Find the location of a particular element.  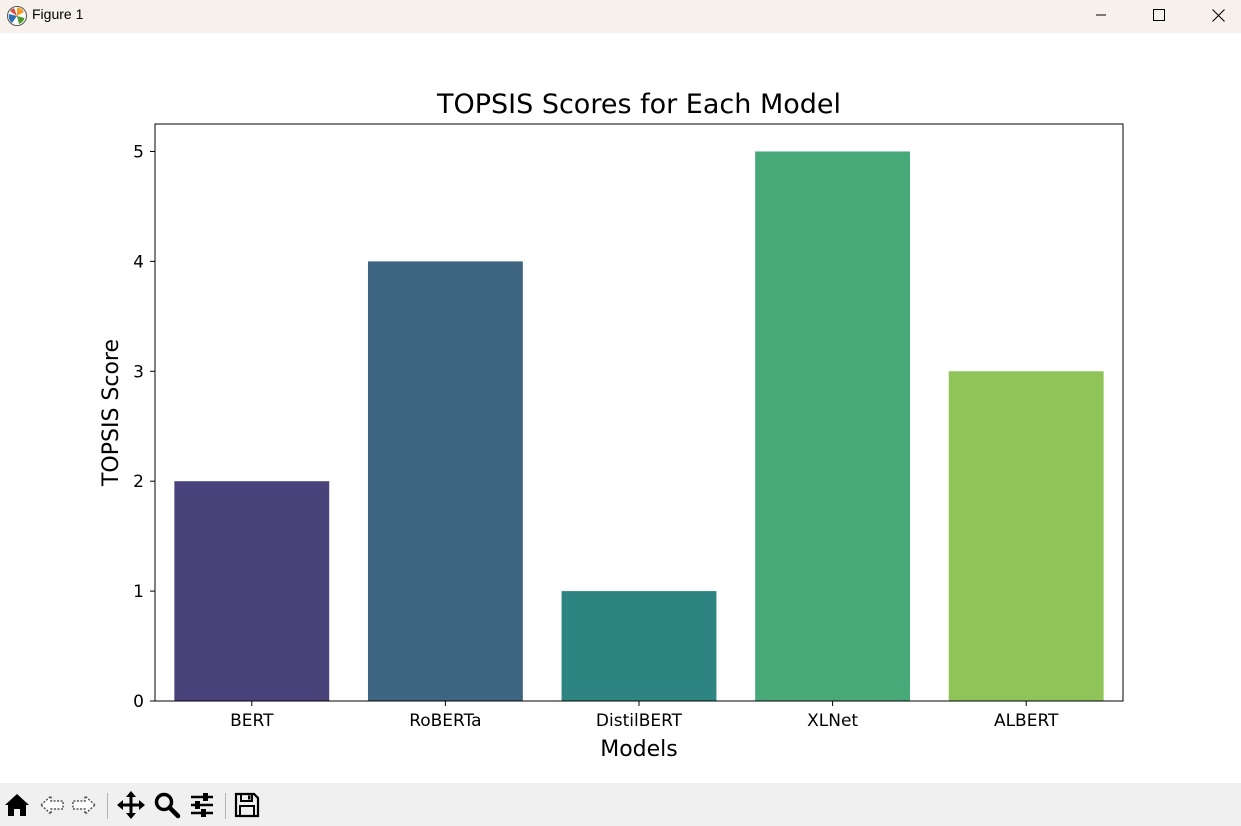

x-tick-label: DistilBERT is located at coordinates (639, 721).